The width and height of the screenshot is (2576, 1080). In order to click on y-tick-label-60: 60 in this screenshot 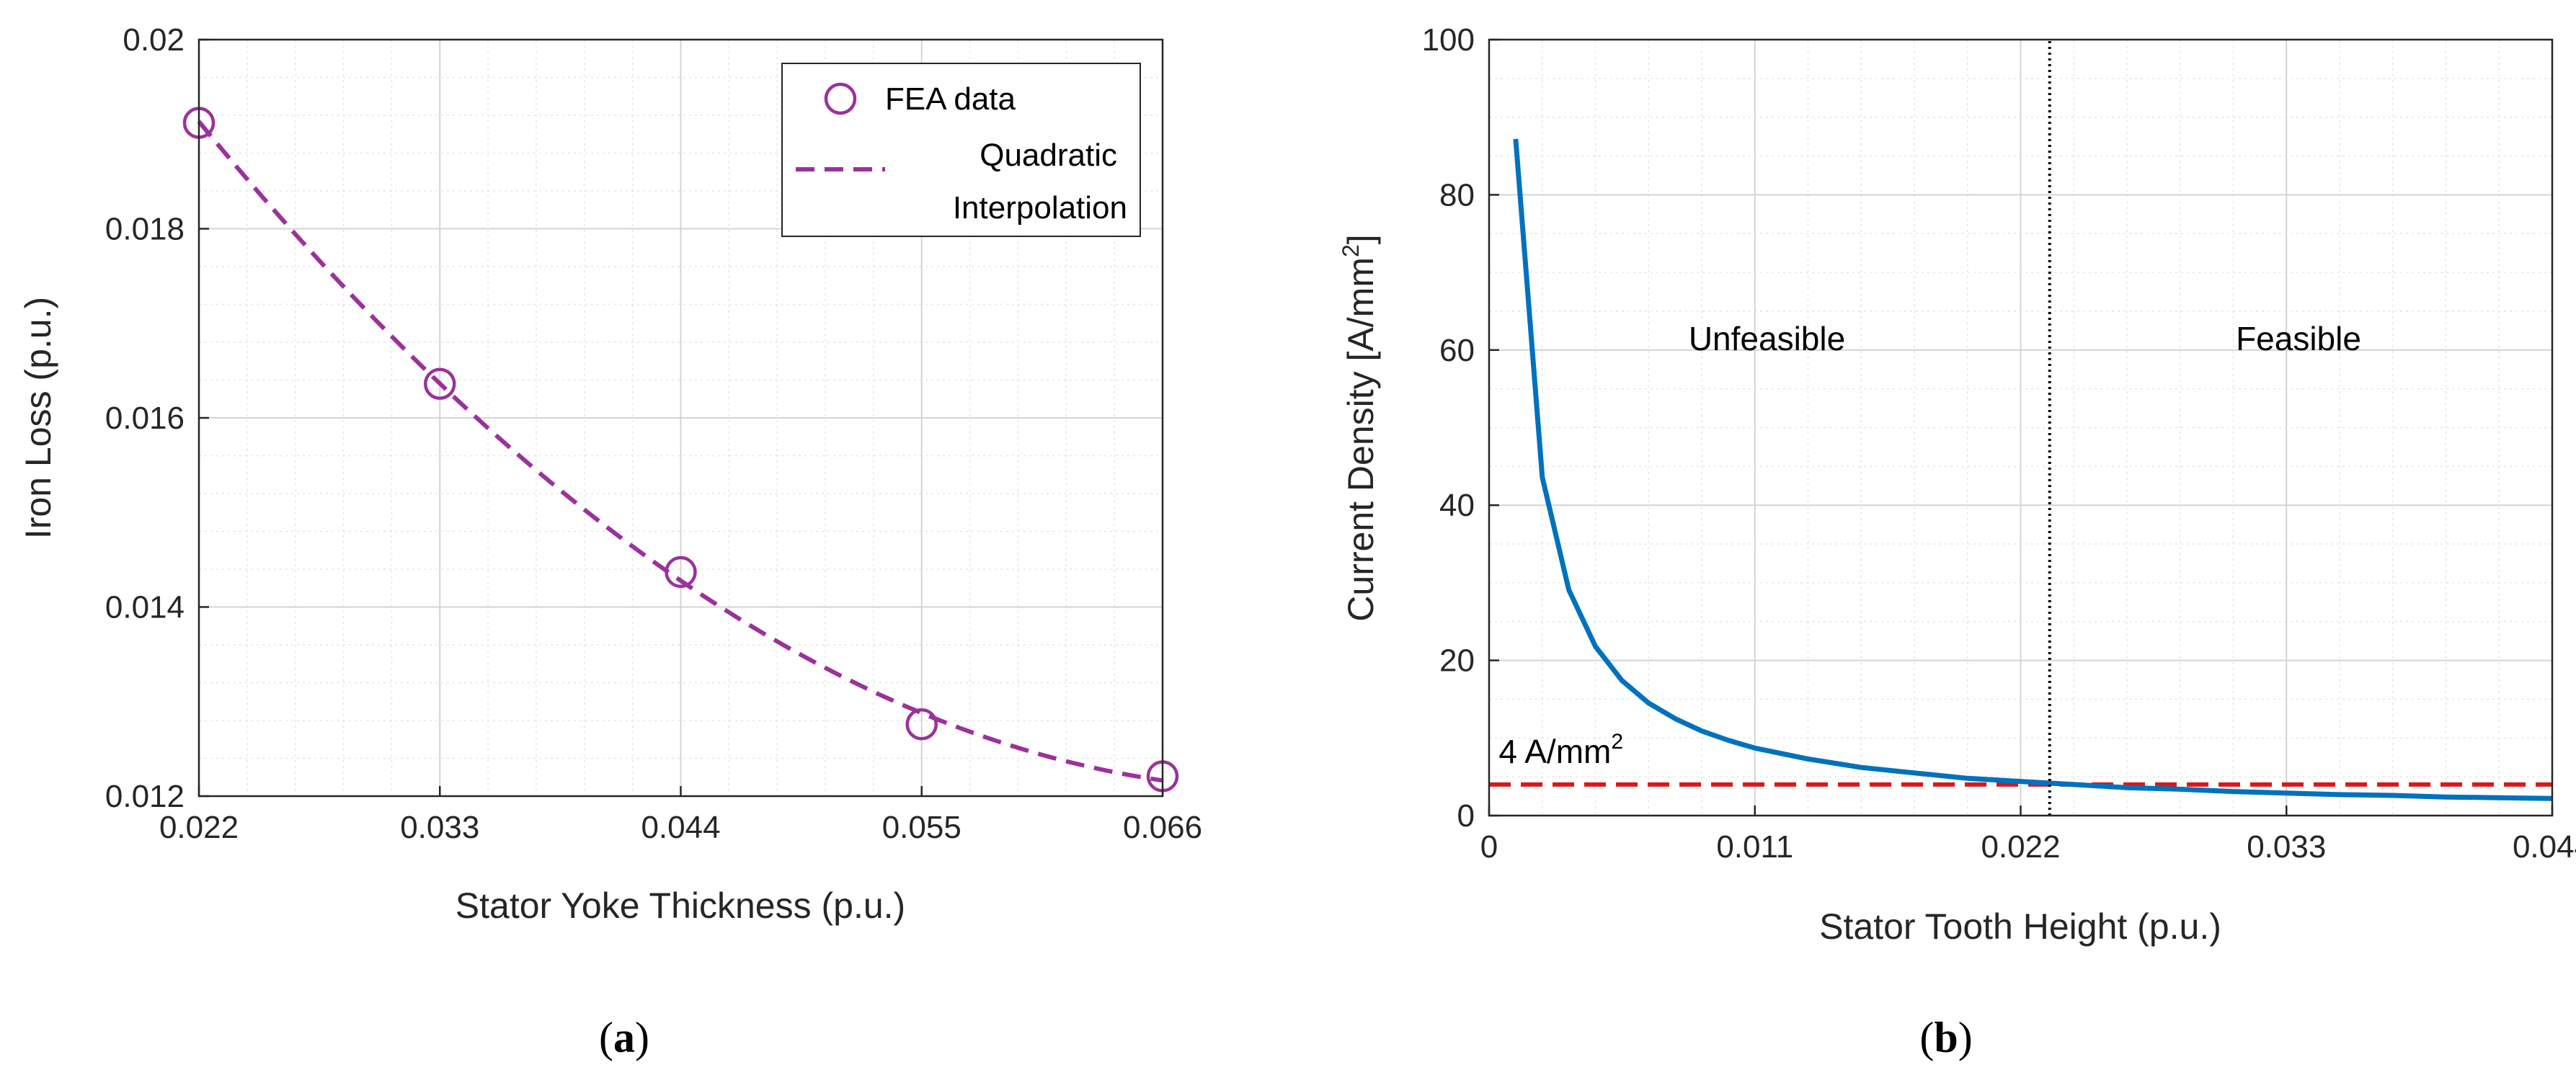, I will do `click(1457, 350)`.